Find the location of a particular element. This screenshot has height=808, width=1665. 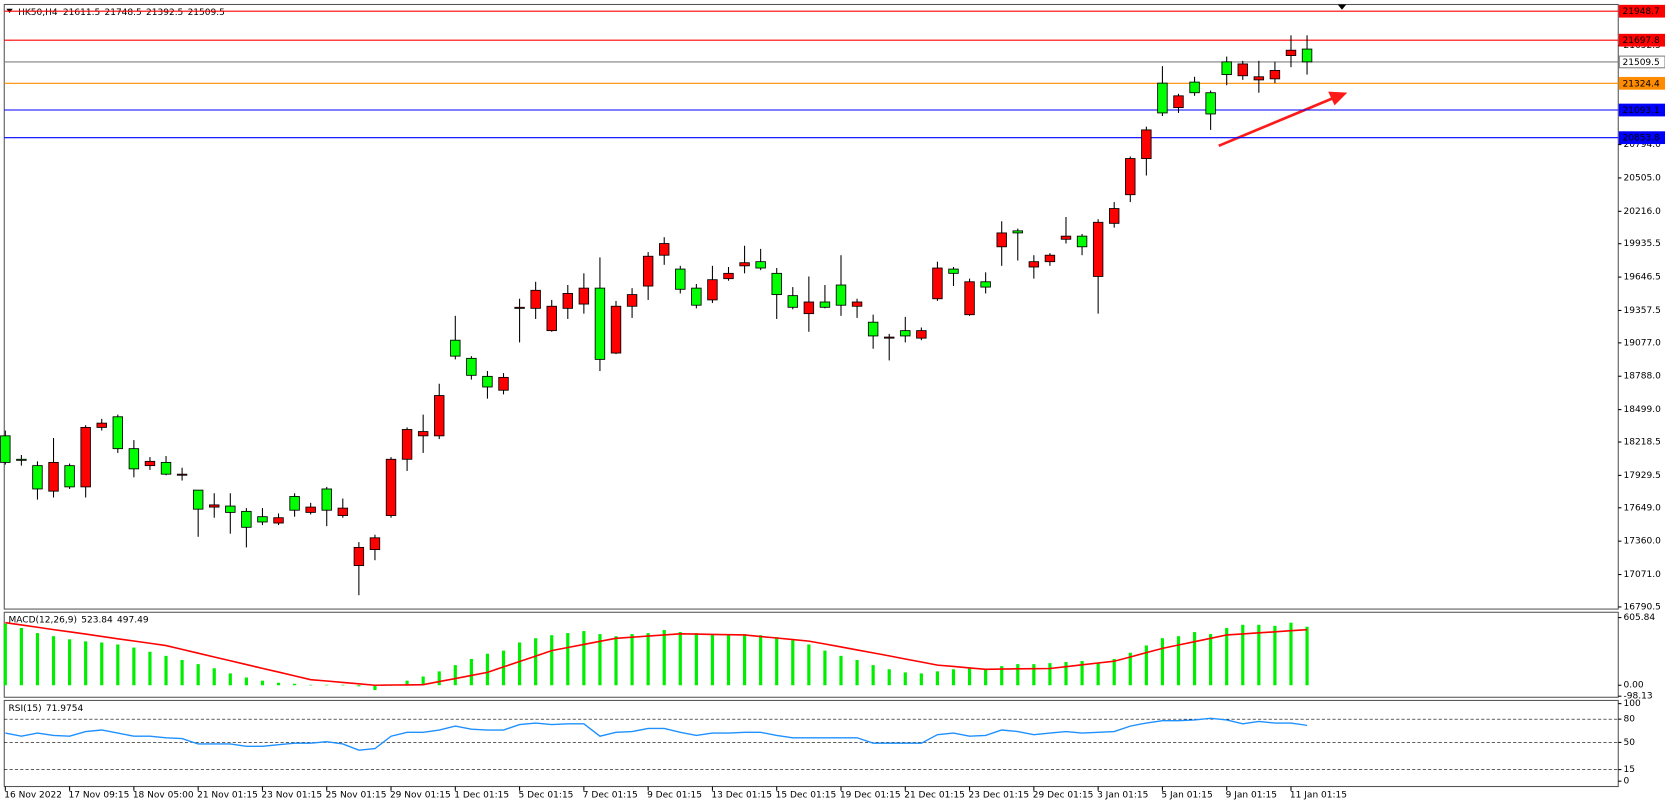

rsi-title: RSI(15) is located at coordinates (25, 708).